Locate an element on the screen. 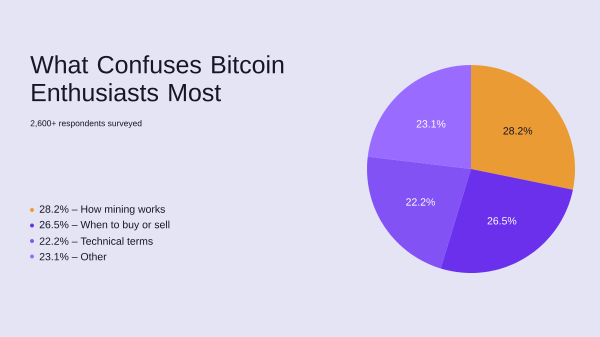  data-label: 28.2% is located at coordinates (517, 131).